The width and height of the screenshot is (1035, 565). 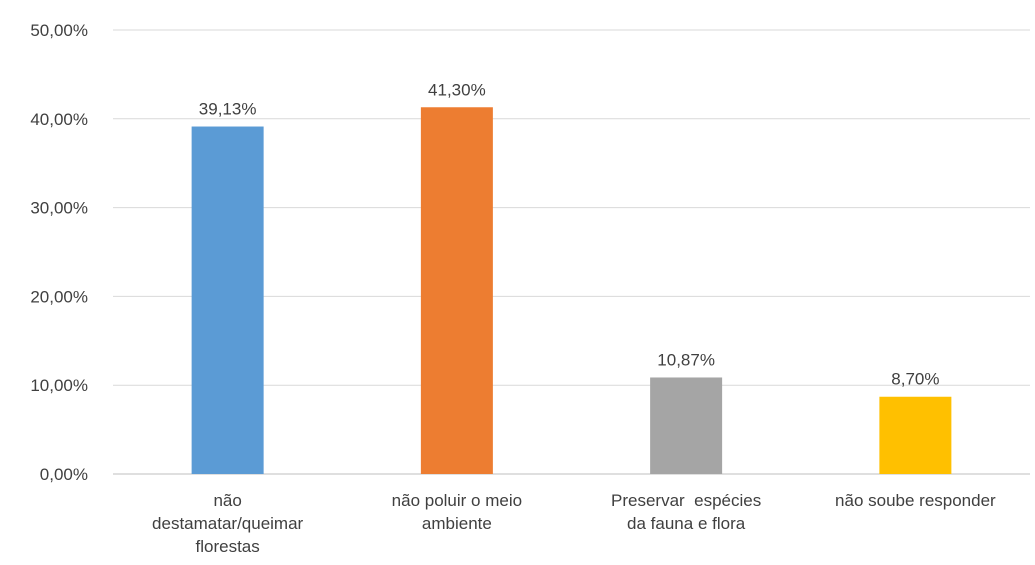 I want to click on category-label: florestas, so click(x=228, y=546).